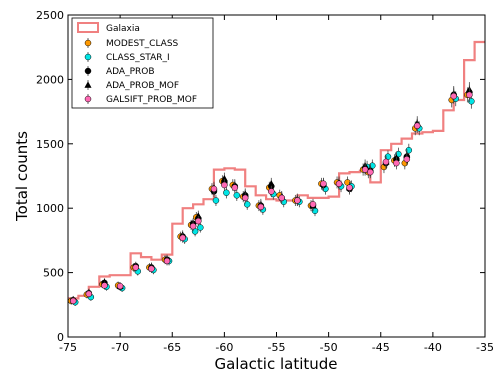 The width and height of the screenshot is (501, 374). Describe the element at coordinates (142, 44) in the screenshot. I see `legend-label: MODEST_CLASS` at that location.